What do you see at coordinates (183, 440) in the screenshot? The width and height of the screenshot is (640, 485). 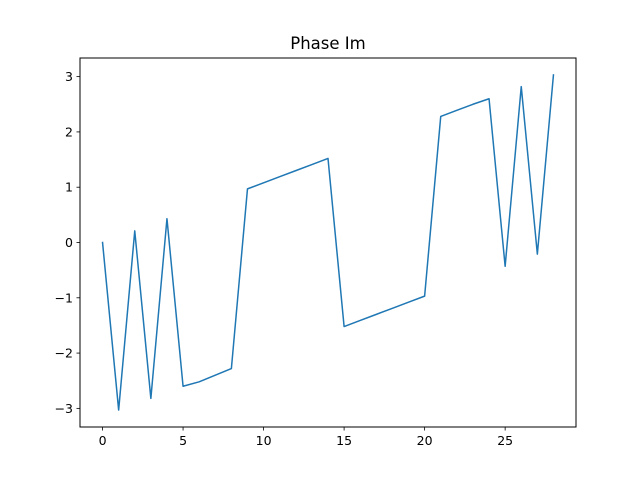 I see `x-tick-label: 5` at bounding box center [183, 440].